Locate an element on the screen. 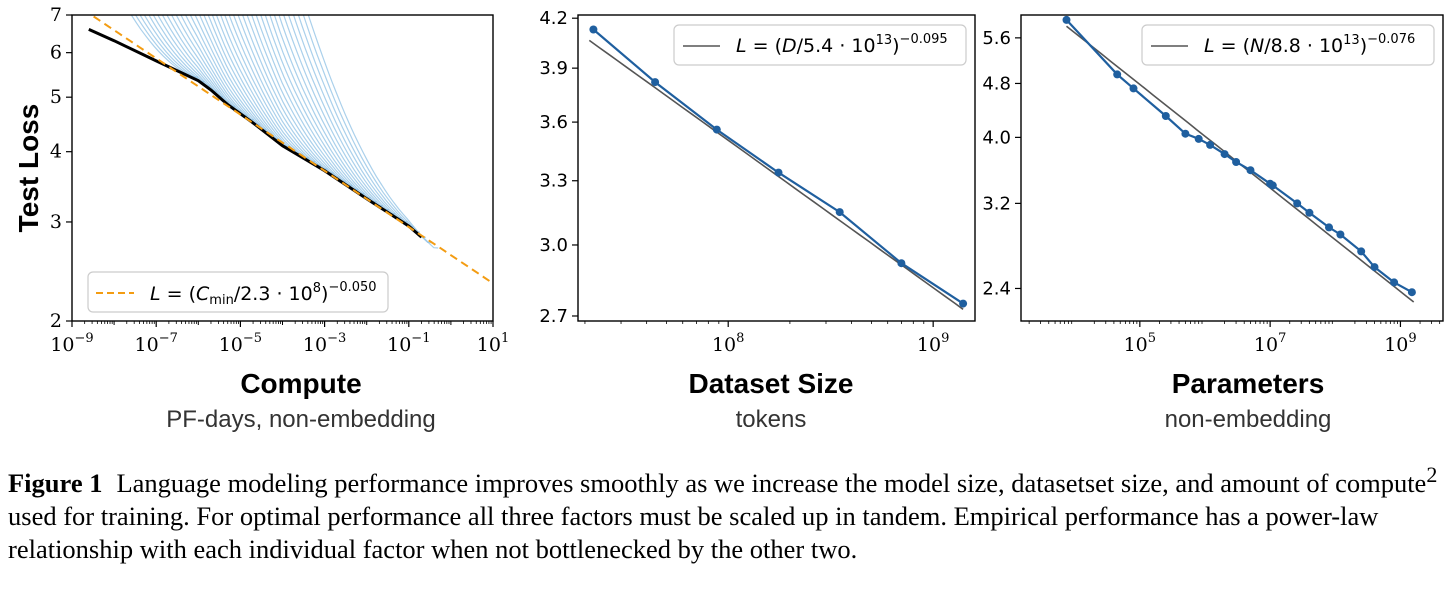 The width and height of the screenshot is (1456, 606). dataset-legend: L = (D/5.4 · 1013)−0.095 is located at coordinates (820, 45).